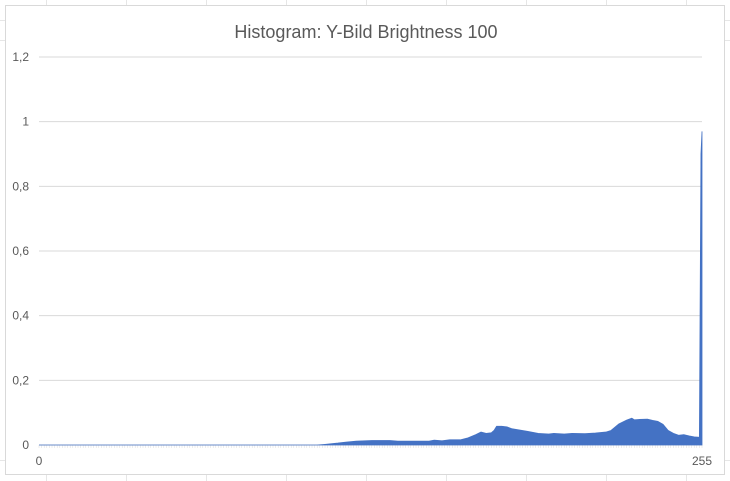 The width and height of the screenshot is (730, 481). I want to click on y-tick-label: 1, so click(25, 122).